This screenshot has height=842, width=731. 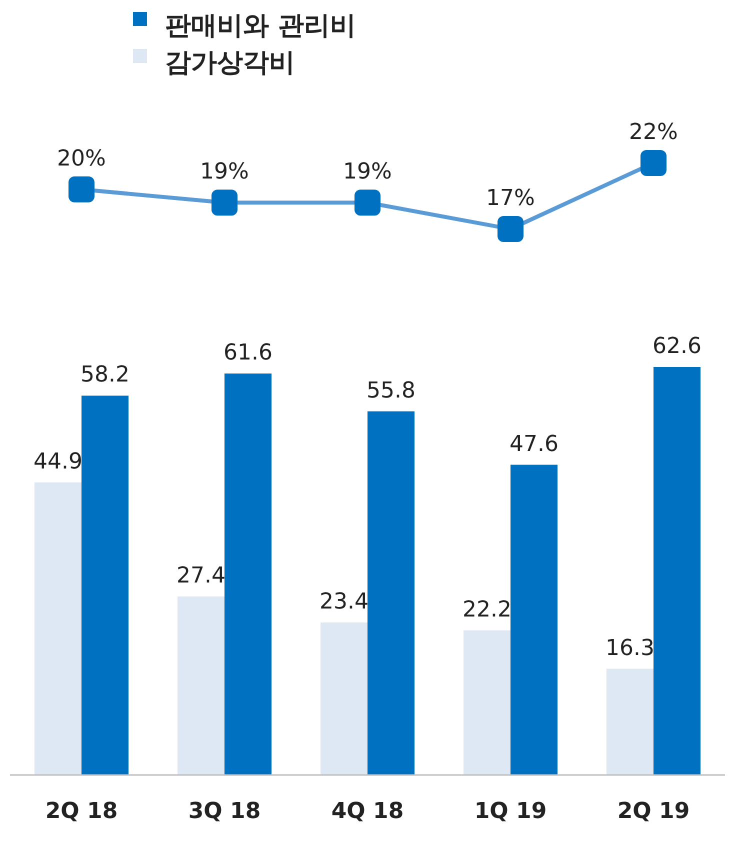 I want to click on data-label: 44.9, so click(x=58, y=461).